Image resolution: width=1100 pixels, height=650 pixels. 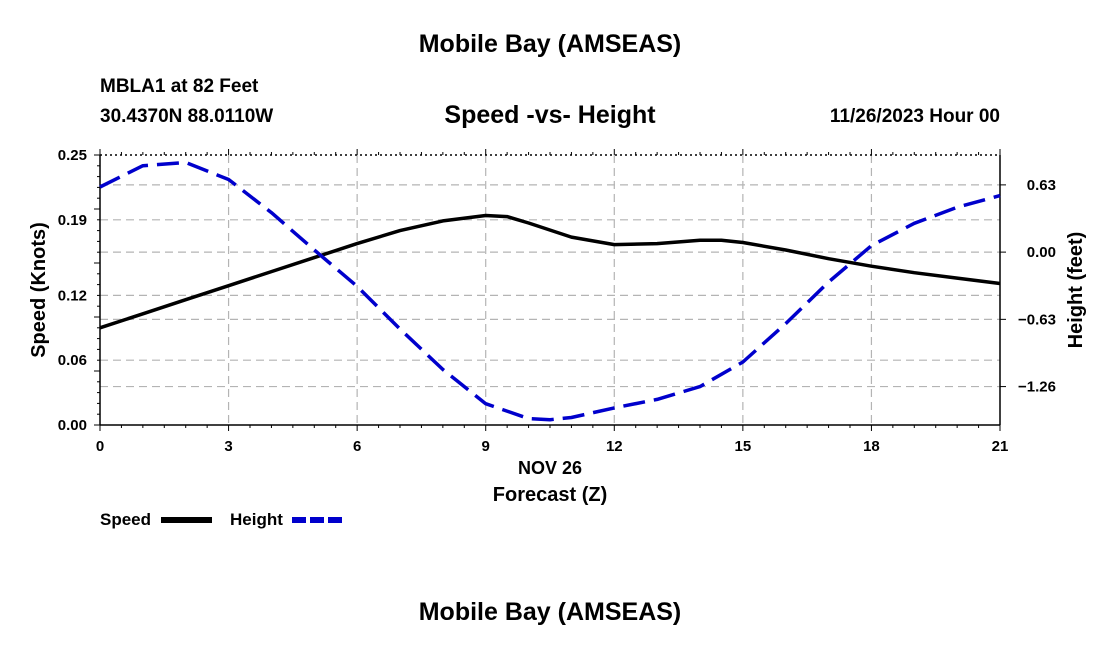 What do you see at coordinates (228, 446) in the screenshot?
I see `x-tick-label: 3` at bounding box center [228, 446].